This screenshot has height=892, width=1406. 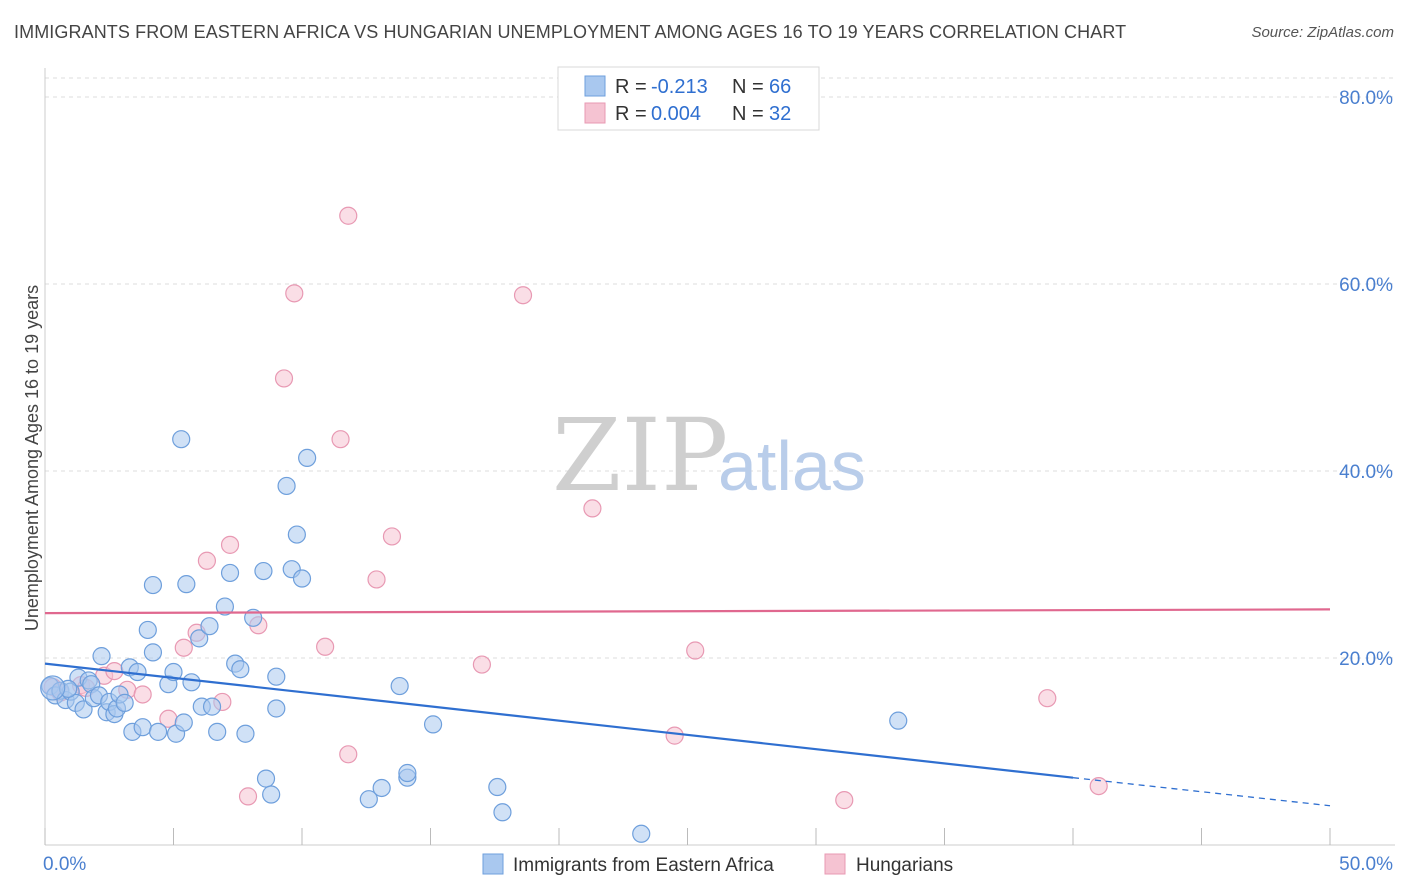 What do you see at coordinates (640, 455) in the screenshot?
I see `watermark-zip: ZIP` at bounding box center [640, 455].